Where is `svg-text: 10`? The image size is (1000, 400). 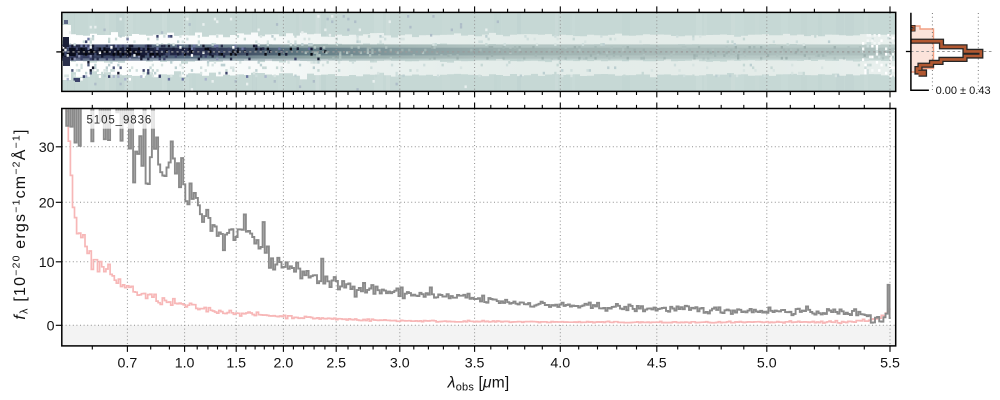
svg-text: 10 is located at coordinates (47, 263).